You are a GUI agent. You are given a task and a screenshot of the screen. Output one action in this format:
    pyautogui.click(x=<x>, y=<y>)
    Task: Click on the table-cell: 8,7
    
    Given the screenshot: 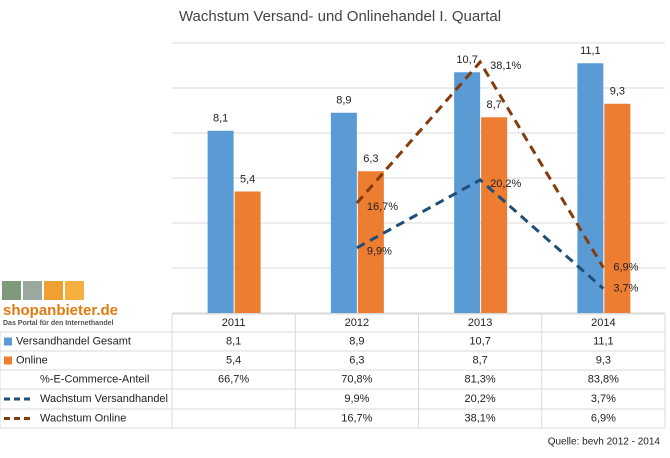 What is the action you would take?
    pyautogui.click(x=479, y=360)
    